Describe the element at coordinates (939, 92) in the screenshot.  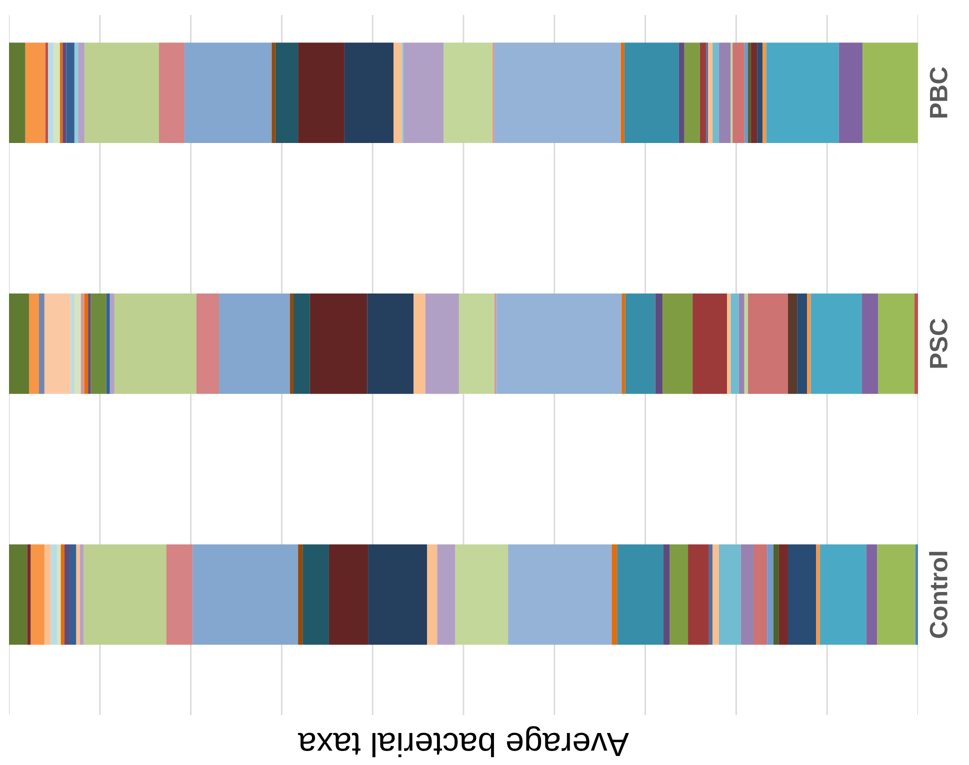
I see `y-tick-label: PBC` at that location.